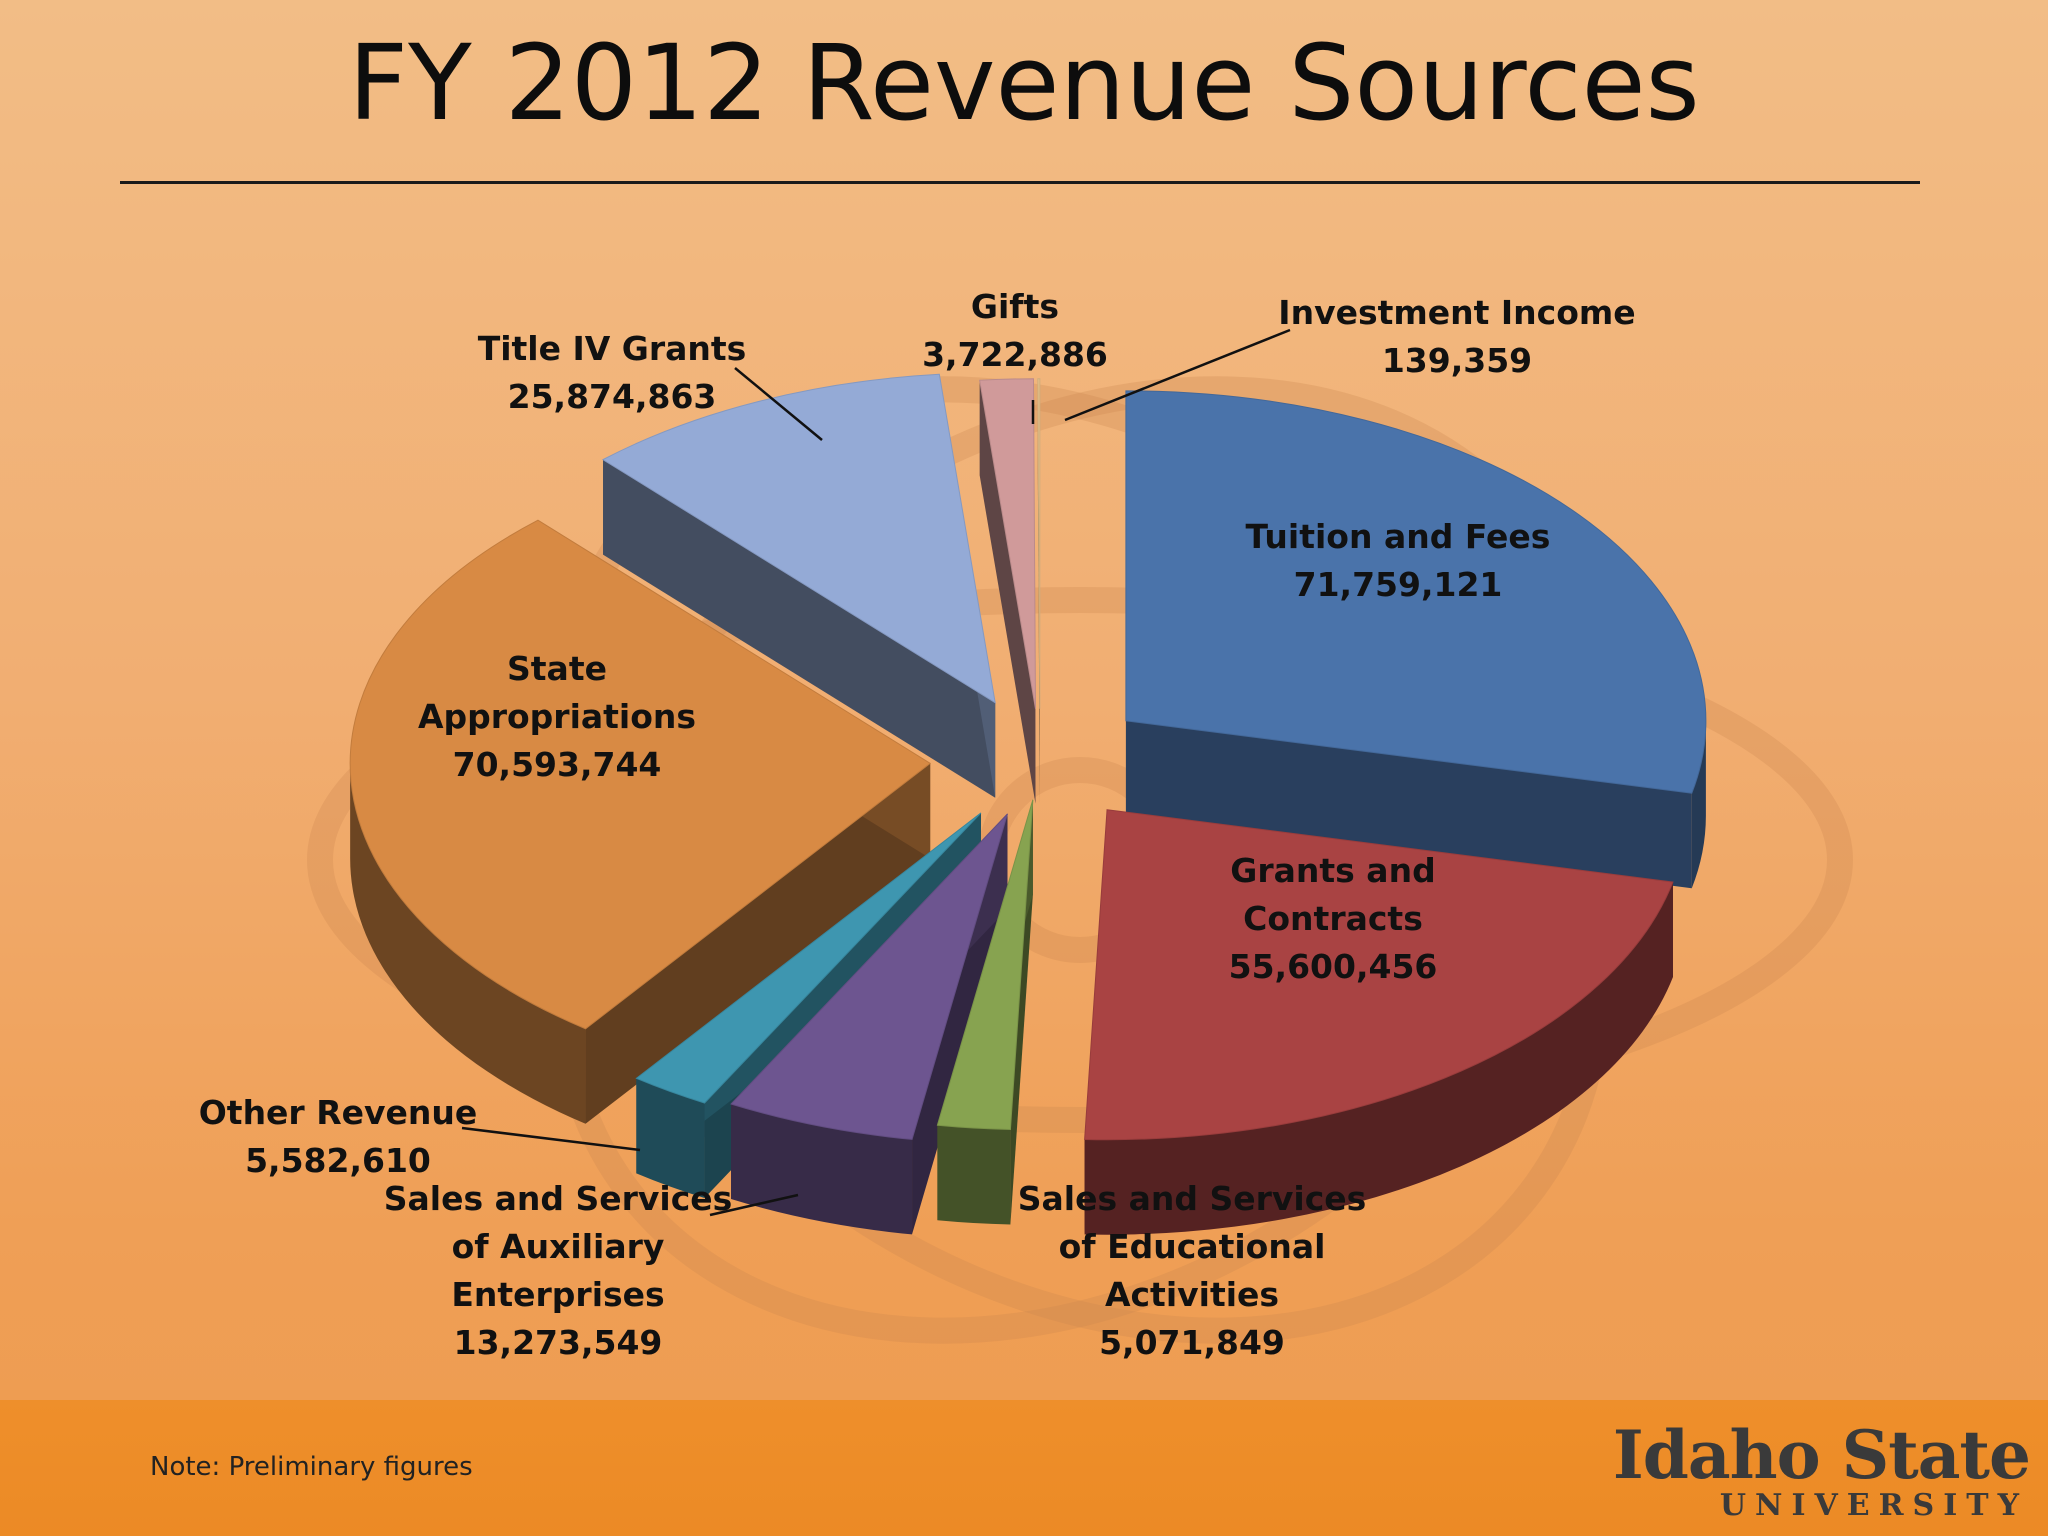 The height and width of the screenshot is (1536, 2048). I want to click on title-divider, so click(1020, 182).